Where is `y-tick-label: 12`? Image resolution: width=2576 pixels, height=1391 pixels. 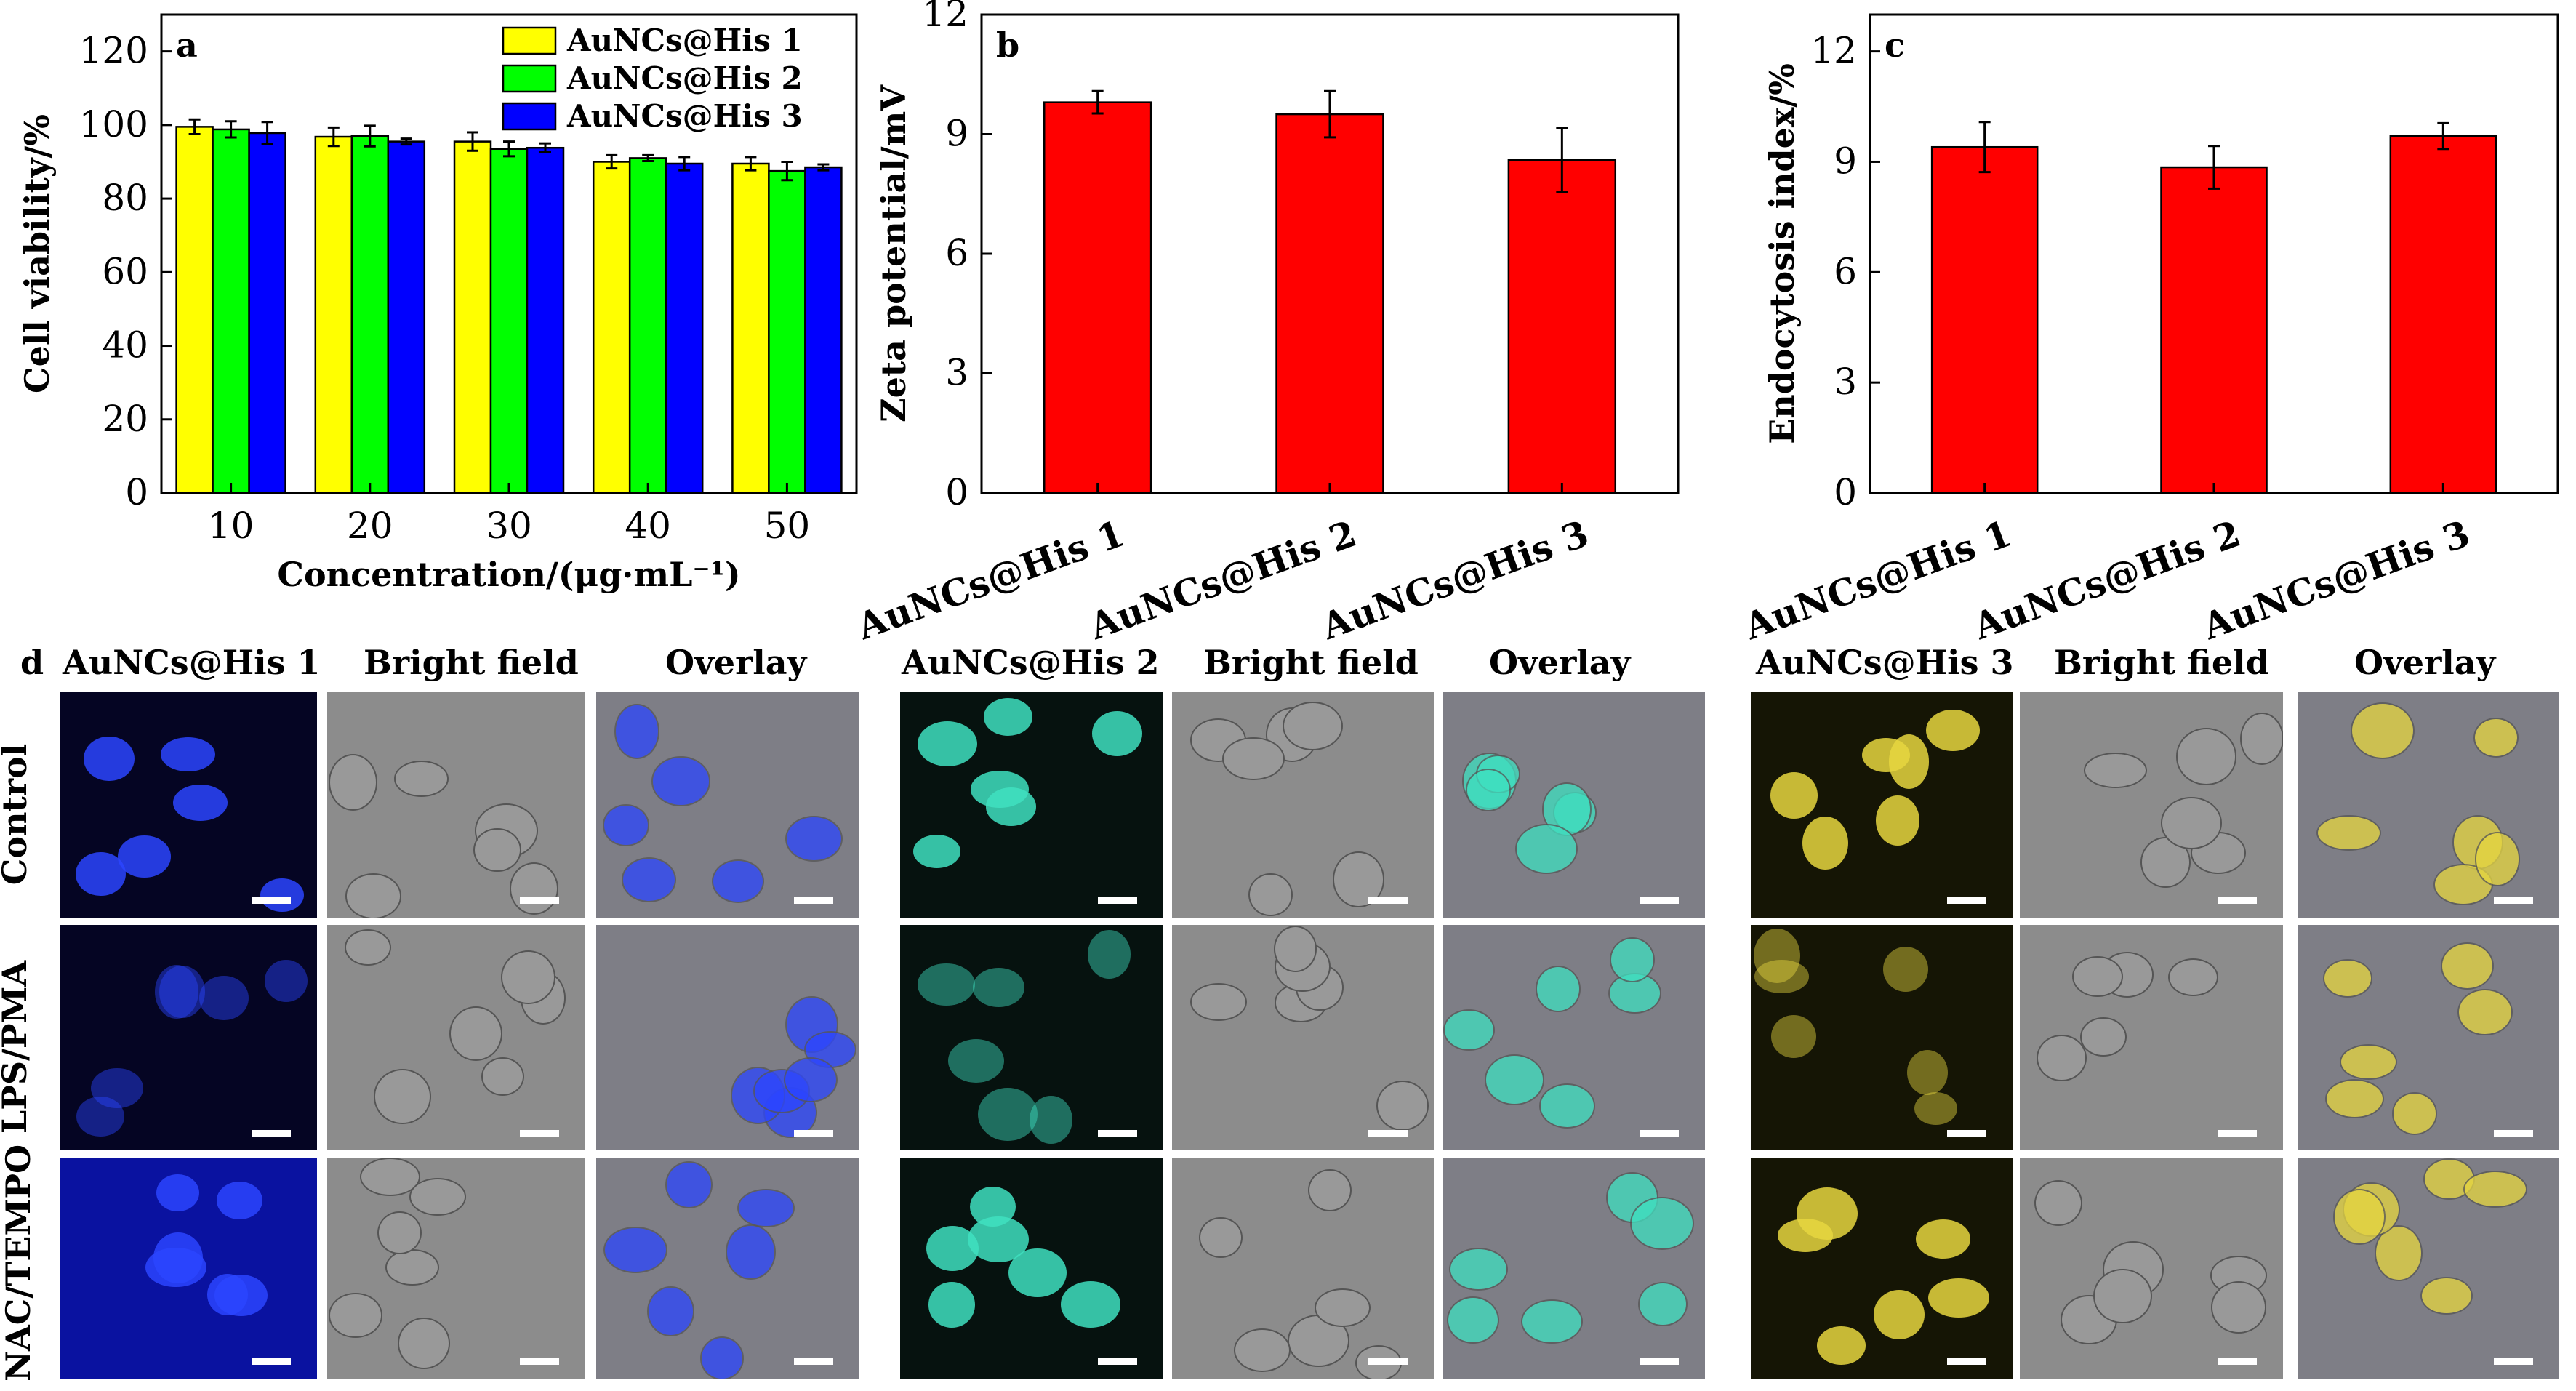 y-tick-label: 12 is located at coordinates (1834, 51).